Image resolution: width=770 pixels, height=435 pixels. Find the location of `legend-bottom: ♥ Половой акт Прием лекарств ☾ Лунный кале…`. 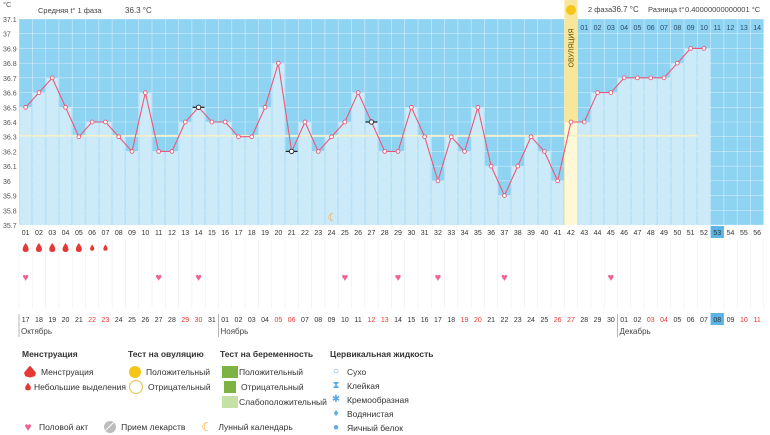

legend-bottom: ♥ Половой акт Прием лекарств ☾ Лунный кале… is located at coordinates (157, 427).